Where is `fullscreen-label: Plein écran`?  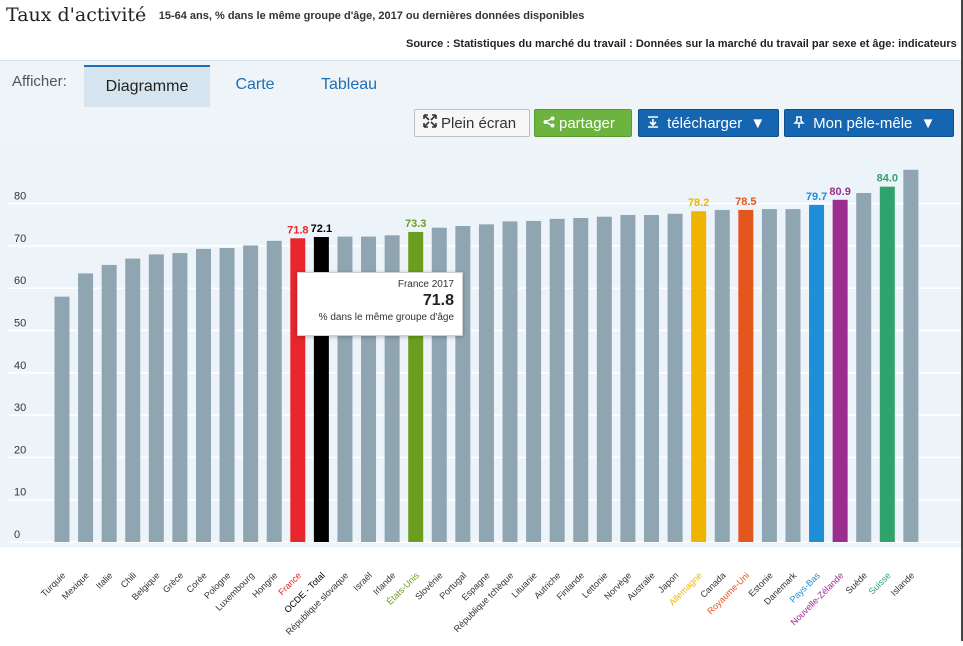 fullscreen-label: Plein écran is located at coordinates (479, 123).